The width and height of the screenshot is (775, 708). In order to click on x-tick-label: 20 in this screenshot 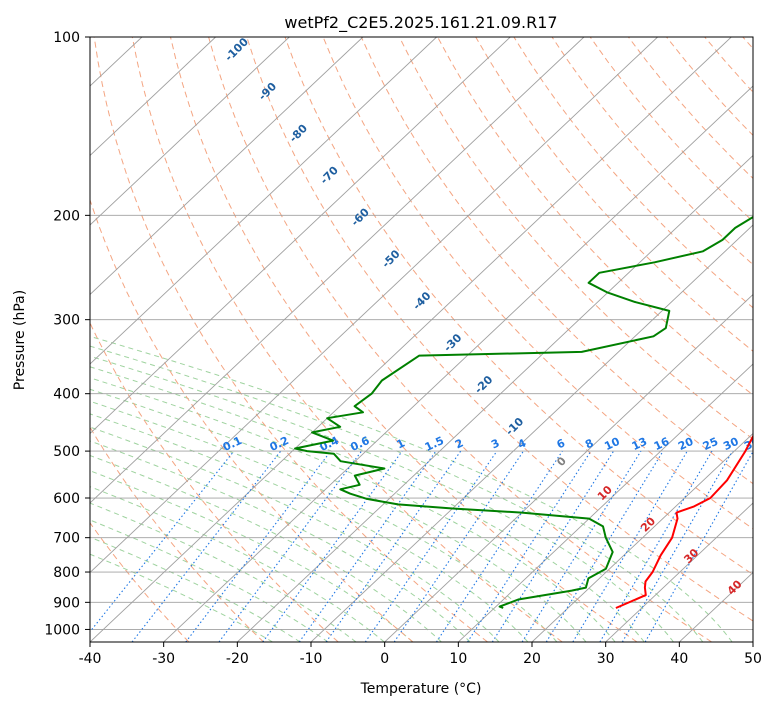, I will do `click(532, 659)`.